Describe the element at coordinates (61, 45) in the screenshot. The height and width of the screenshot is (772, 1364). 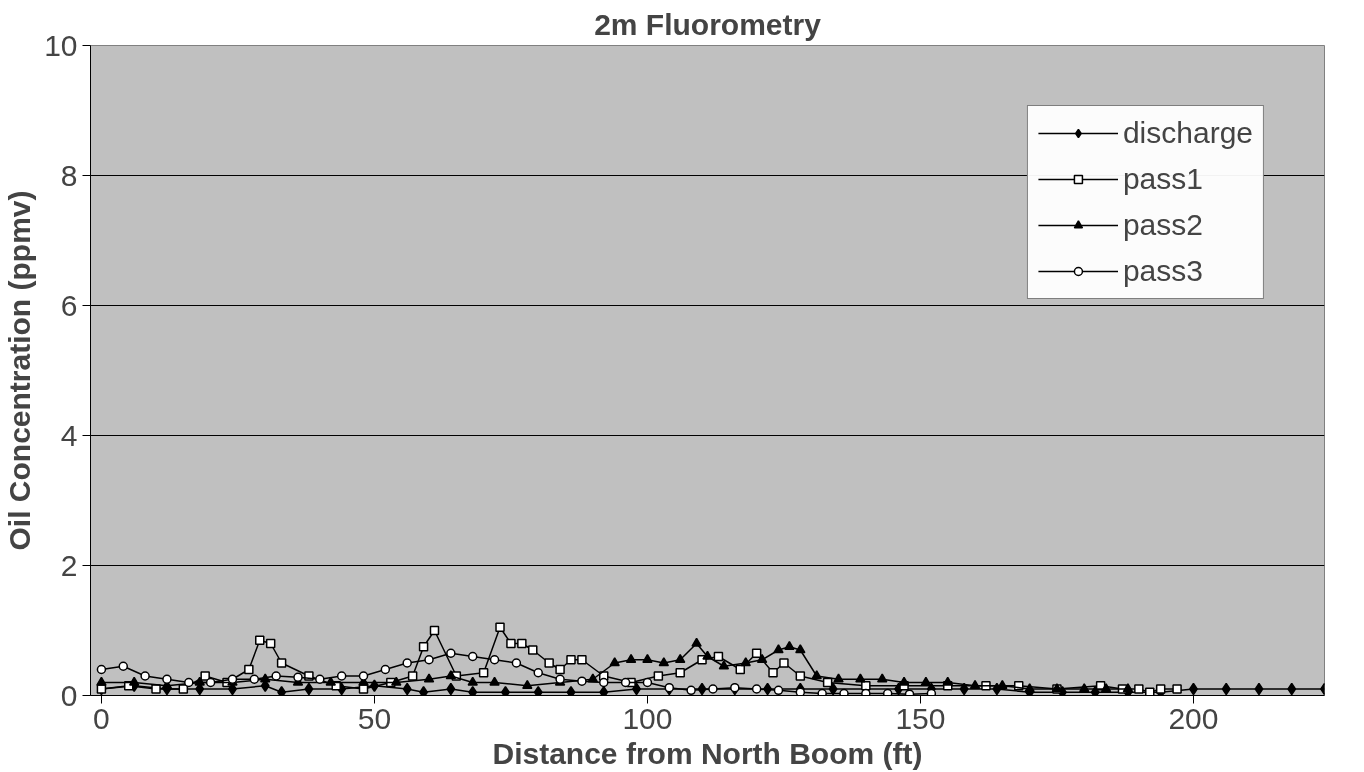
I see `y-tick-label: 10` at that location.